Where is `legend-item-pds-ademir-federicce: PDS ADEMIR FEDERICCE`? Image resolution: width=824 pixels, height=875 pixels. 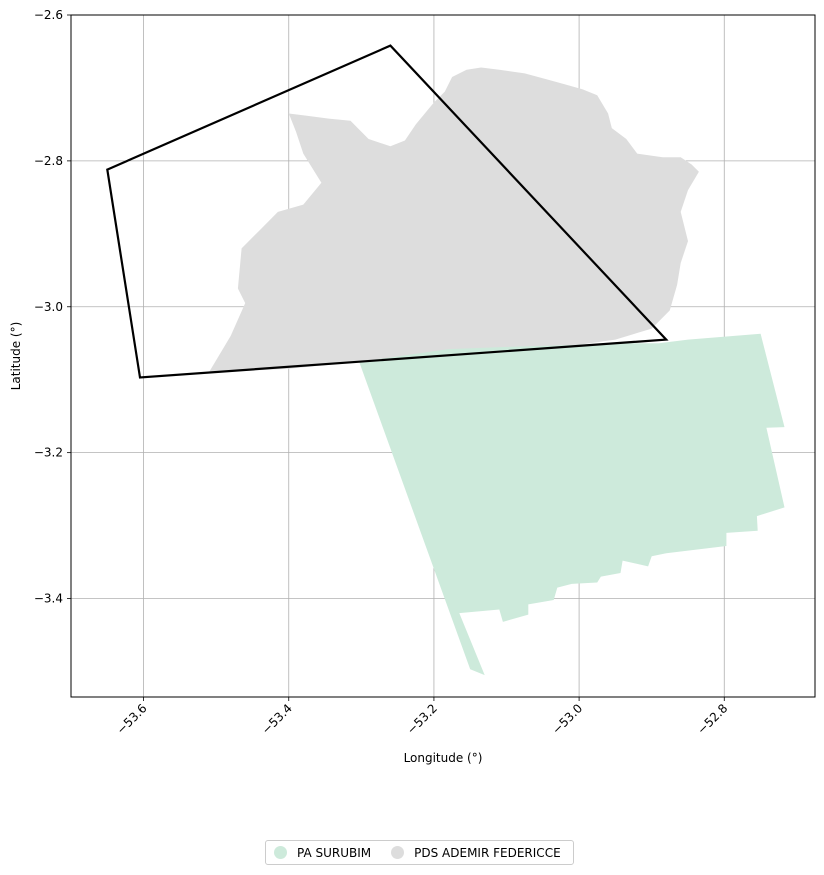
legend-item-pds-ademir-federicce: PDS ADEMIR FEDERICCE is located at coordinates (476, 853).